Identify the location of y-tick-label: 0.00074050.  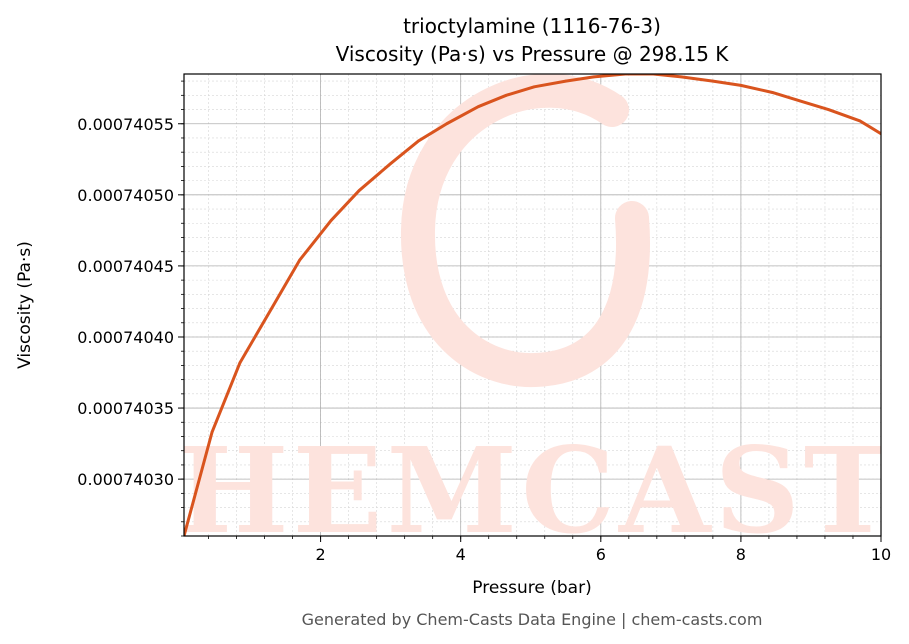
(125, 195).